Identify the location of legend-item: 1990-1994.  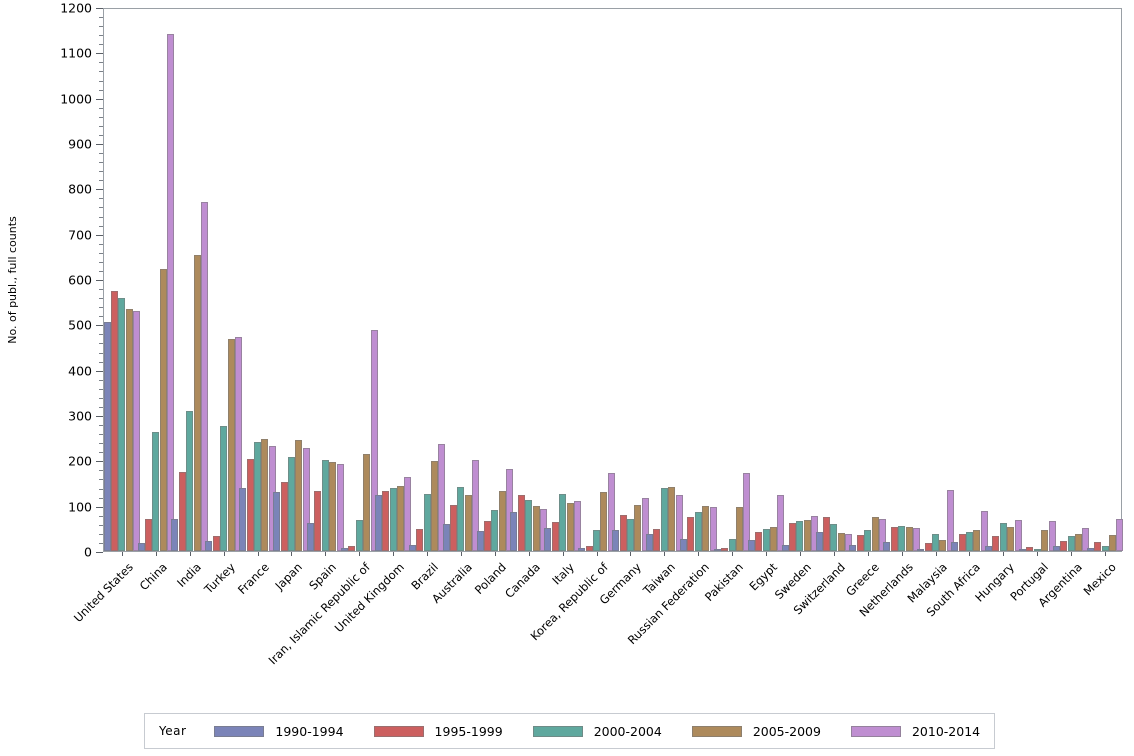
(279, 731).